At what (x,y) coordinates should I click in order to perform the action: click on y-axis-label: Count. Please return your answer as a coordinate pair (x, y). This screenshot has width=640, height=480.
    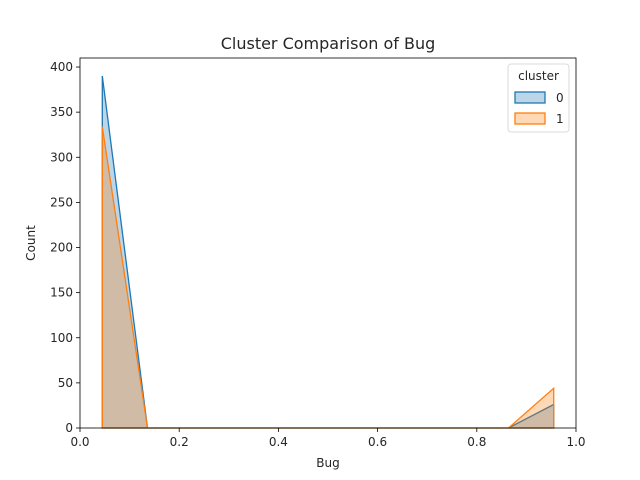
    Looking at the image, I should click on (31, 243).